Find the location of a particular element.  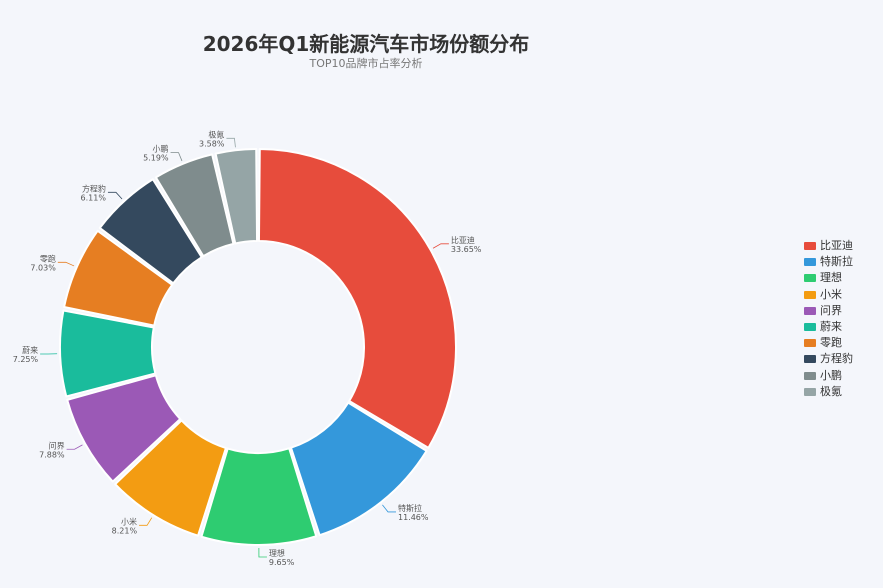

slice-label-value-9: 3.58% is located at coordinates (212, 143).